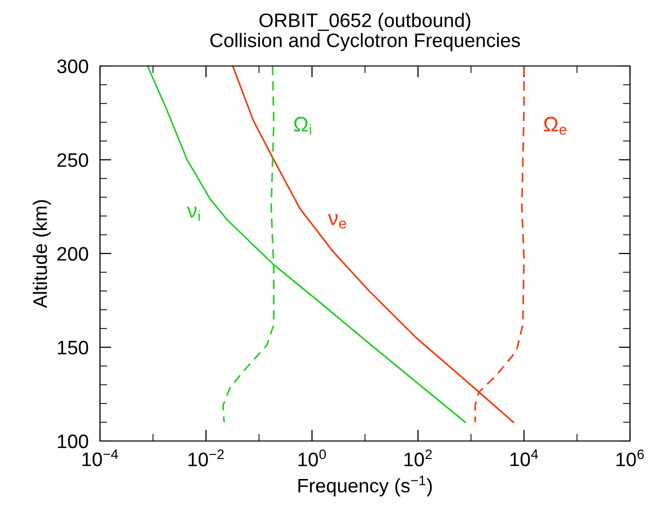 The image size is (667, 515). I want to click on x-tick-label: 10$^{0}$, so click(312, 457).